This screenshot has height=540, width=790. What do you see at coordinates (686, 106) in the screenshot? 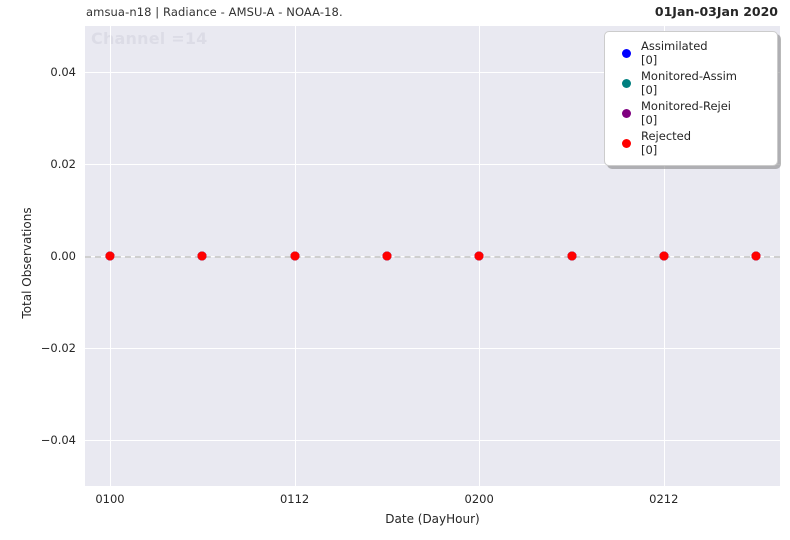
I see `legend-label: Monitored-Rejei` at bounding box center [686, 106].